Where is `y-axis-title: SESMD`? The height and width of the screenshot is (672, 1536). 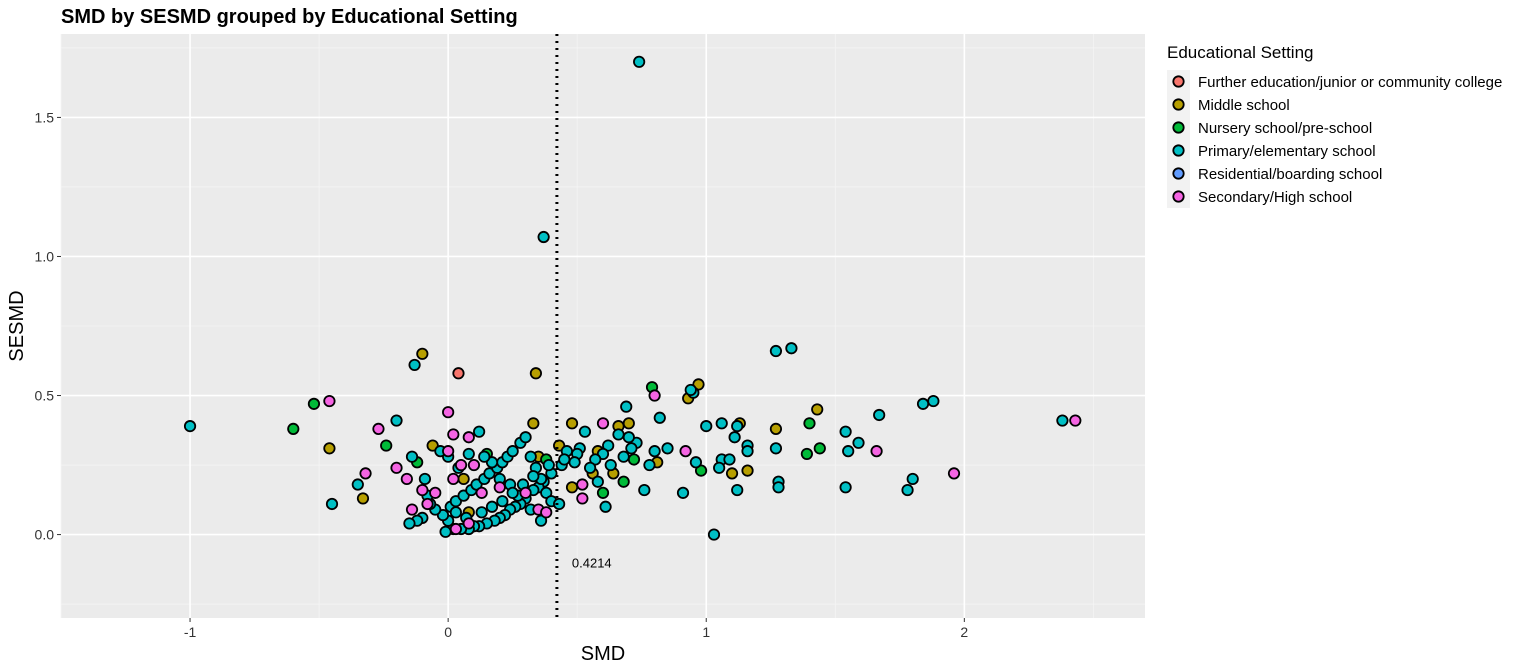
y-axis-title: SESMD is located at coordinates (17, 325).